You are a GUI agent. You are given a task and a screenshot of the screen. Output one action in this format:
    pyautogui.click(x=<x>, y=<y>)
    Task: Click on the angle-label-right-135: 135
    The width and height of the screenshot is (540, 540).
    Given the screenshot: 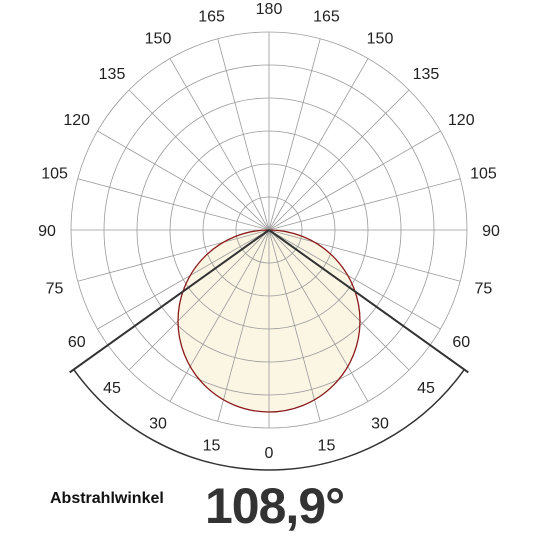 What is the action you would take?
    pyautogui.click(x=426, y=74)
    